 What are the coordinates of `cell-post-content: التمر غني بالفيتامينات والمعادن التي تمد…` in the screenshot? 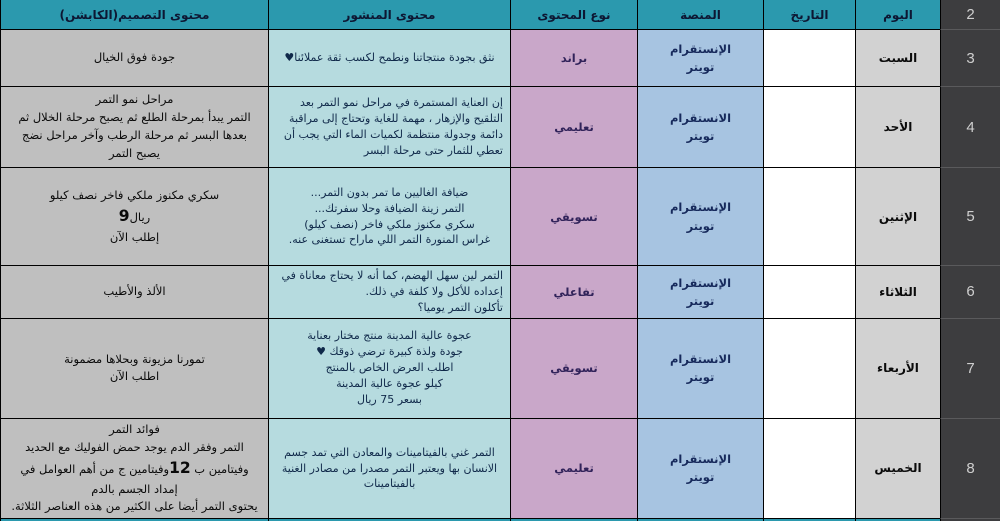 It's located at (389, 469).